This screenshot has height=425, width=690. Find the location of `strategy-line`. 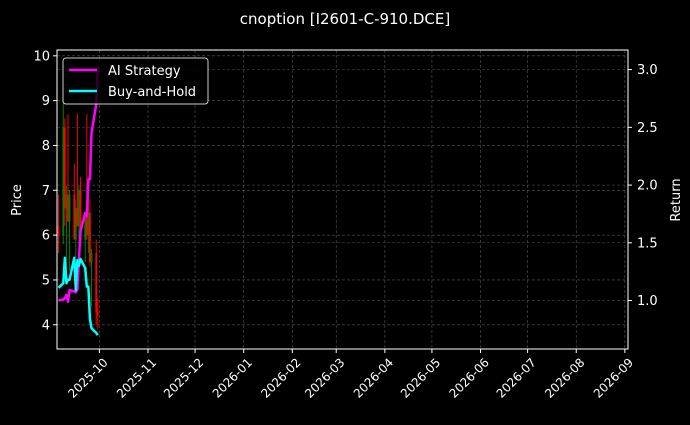

strategy-line is located at coordinates (79, 185).